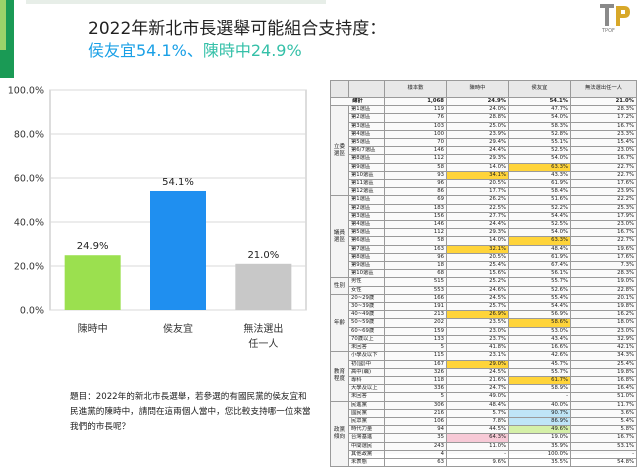 Image resolution: width=640 pixels, height=467 pixels. Describe the element at coordinates (339, 433) in the screenshot. I see `table-group-label: 政黨傾向` at that location.